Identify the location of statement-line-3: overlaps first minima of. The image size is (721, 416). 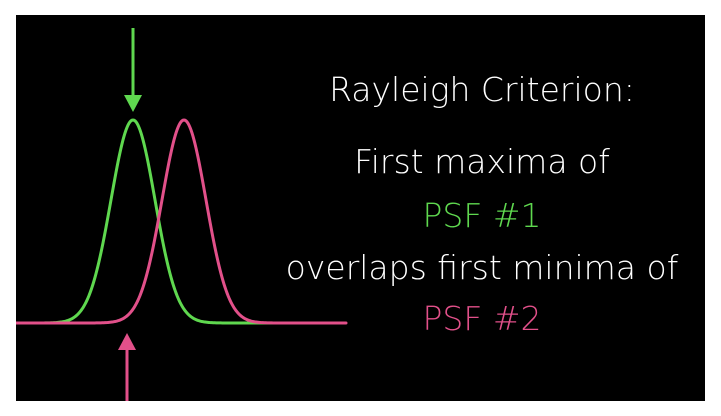
(482, 267).